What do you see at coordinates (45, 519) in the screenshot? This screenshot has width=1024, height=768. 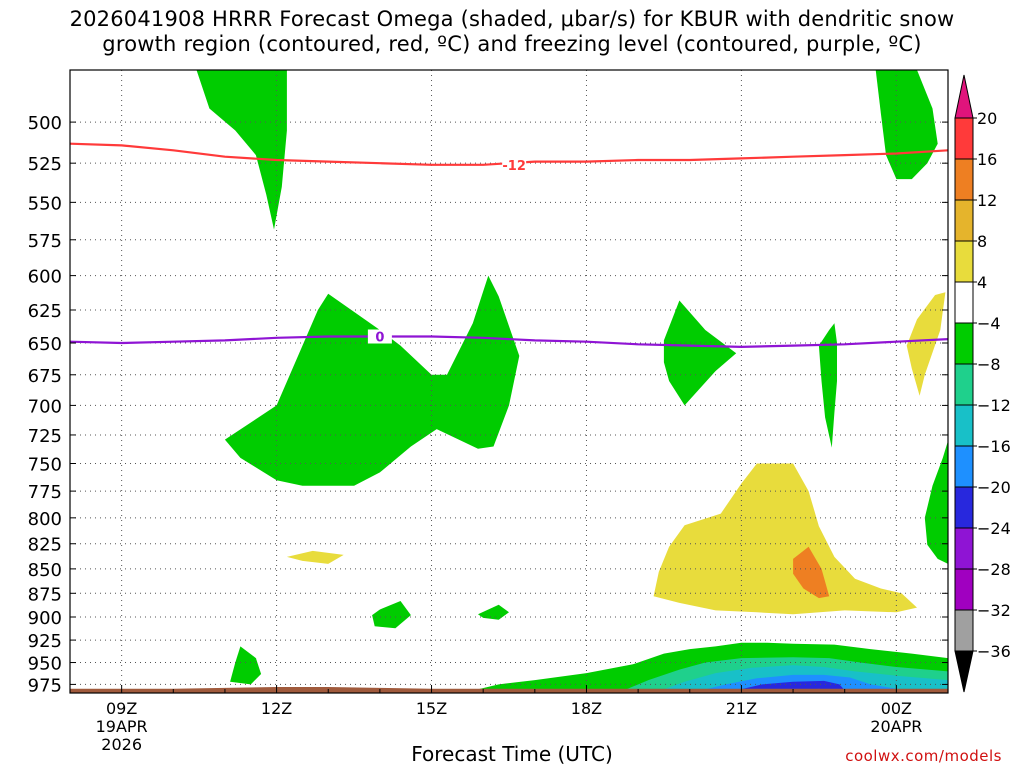 I see `y-tick-label-800: 800` at bounding box center [45, 519].